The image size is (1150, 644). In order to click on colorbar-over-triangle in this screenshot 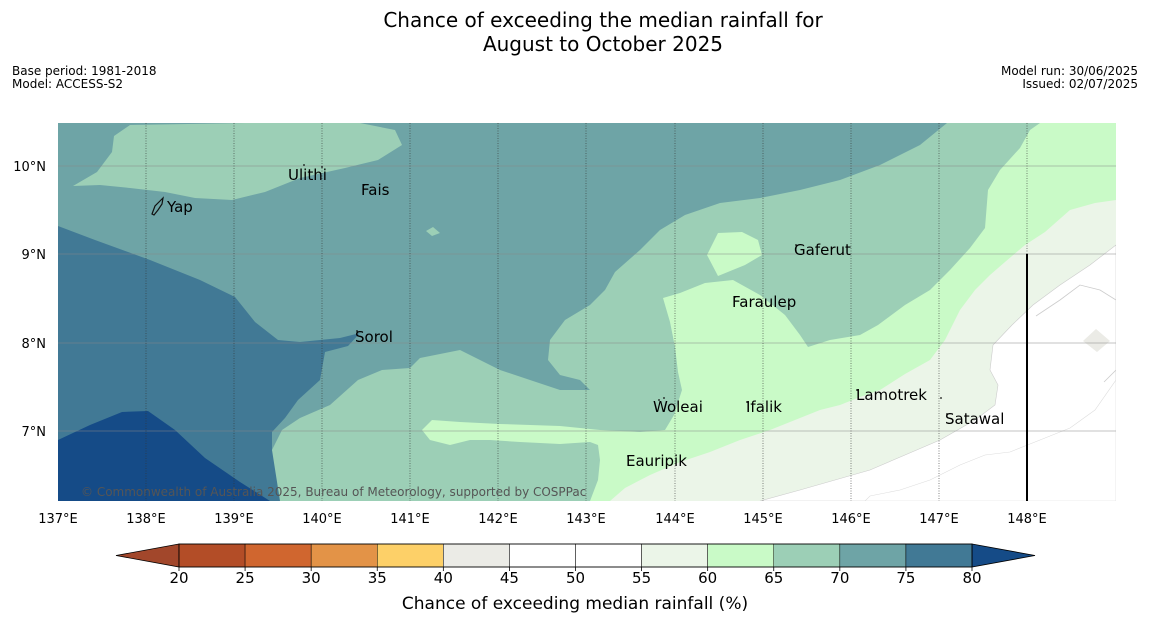, I will do `click(1003, 555)`.